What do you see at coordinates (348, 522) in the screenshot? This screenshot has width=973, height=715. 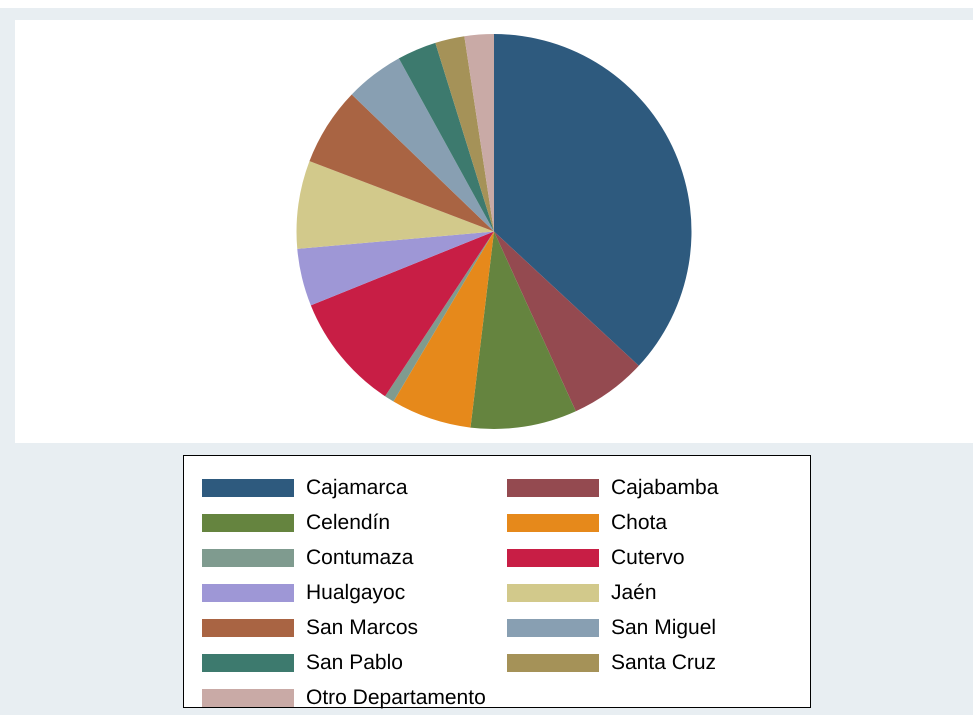 I see `legend-label: Celendín` at bounding box center [348, 522].